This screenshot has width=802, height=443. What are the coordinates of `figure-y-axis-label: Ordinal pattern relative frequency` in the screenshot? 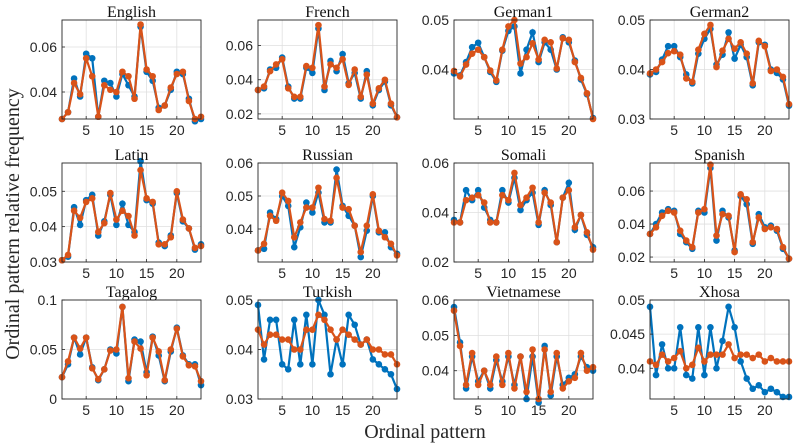 It's located at (13, 224).